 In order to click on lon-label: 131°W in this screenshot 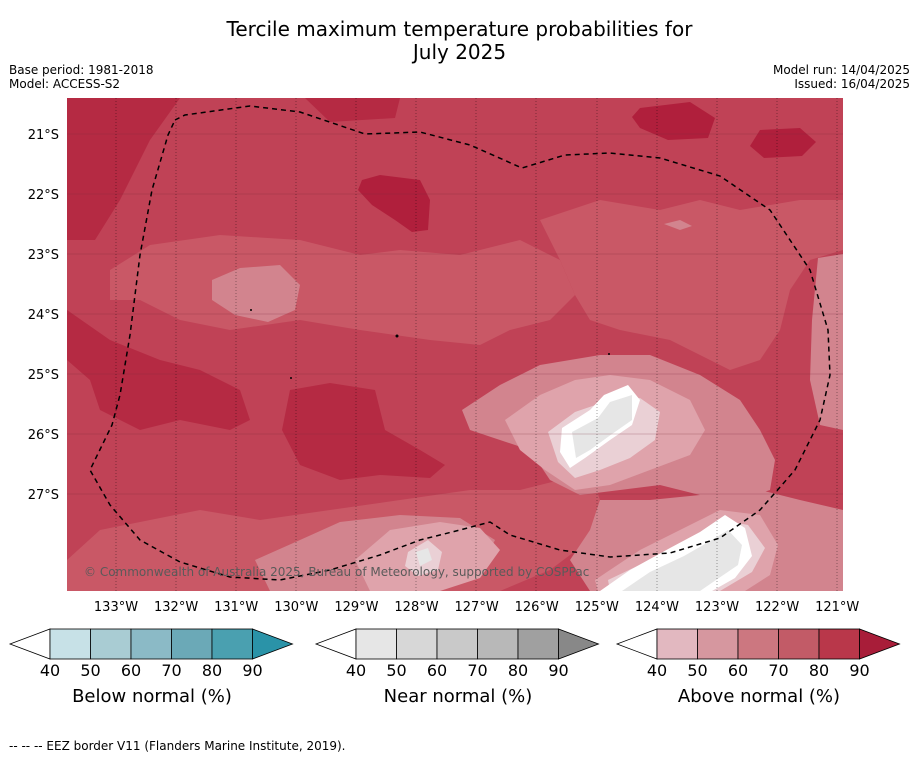, I will do `click(236, 607)`.